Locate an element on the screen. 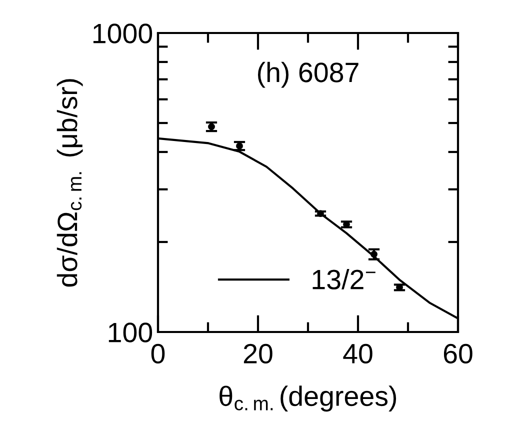 The height and width of the screenshot is (444, 509). legend-label: 13/2$^{−}$ is located at coordinates (344, 279).